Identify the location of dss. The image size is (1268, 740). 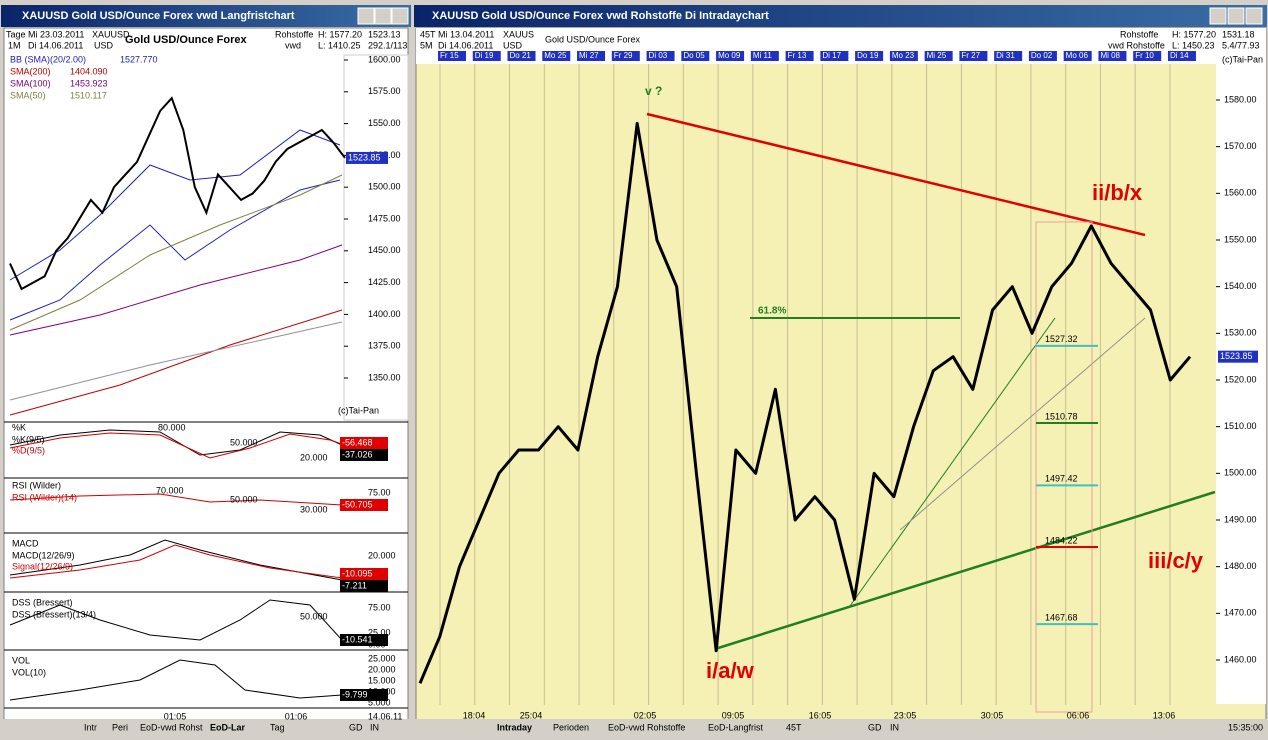
(176, 620).